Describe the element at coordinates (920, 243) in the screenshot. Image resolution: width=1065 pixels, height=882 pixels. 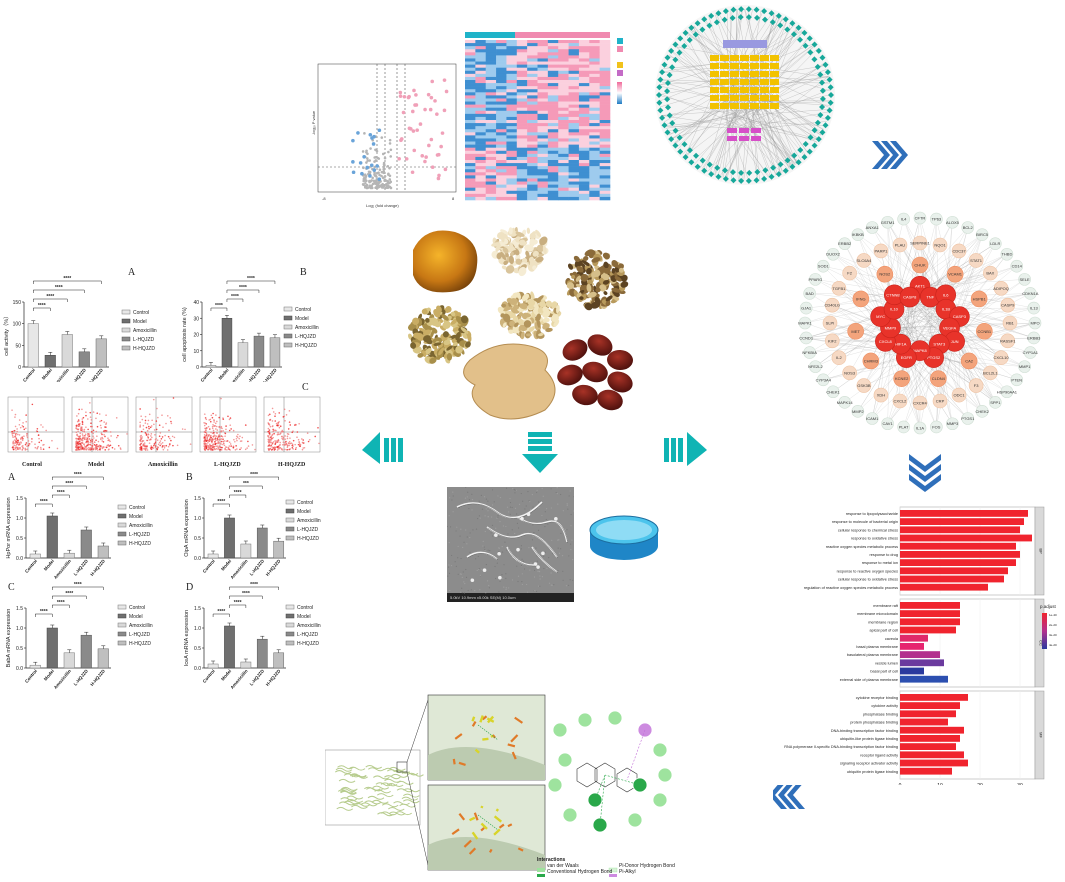
I see `ppi-node-label: SERPINE1` at that location.